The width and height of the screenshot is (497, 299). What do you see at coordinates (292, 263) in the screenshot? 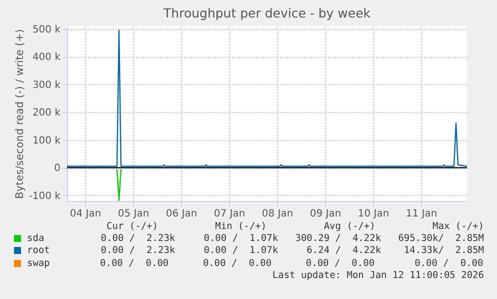
I see `text: 0.00 / 0.00 0.00 / 0.00 0.00 / 0.00 0.00 / 0.00` at bounding box center [292, 263].